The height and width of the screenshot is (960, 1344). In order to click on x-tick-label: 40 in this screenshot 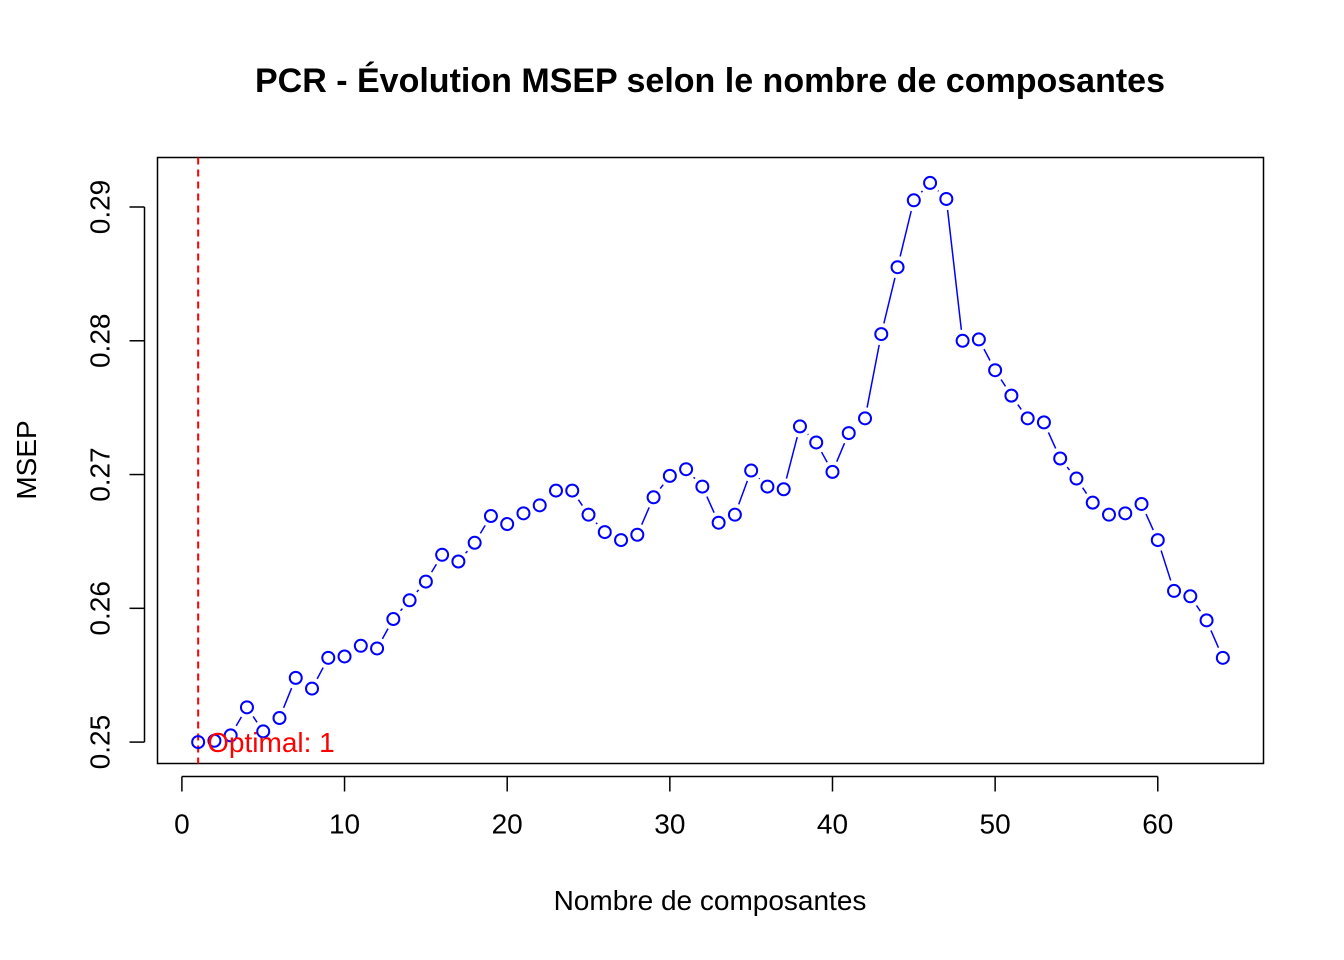, I will do `click(832, 824)`.